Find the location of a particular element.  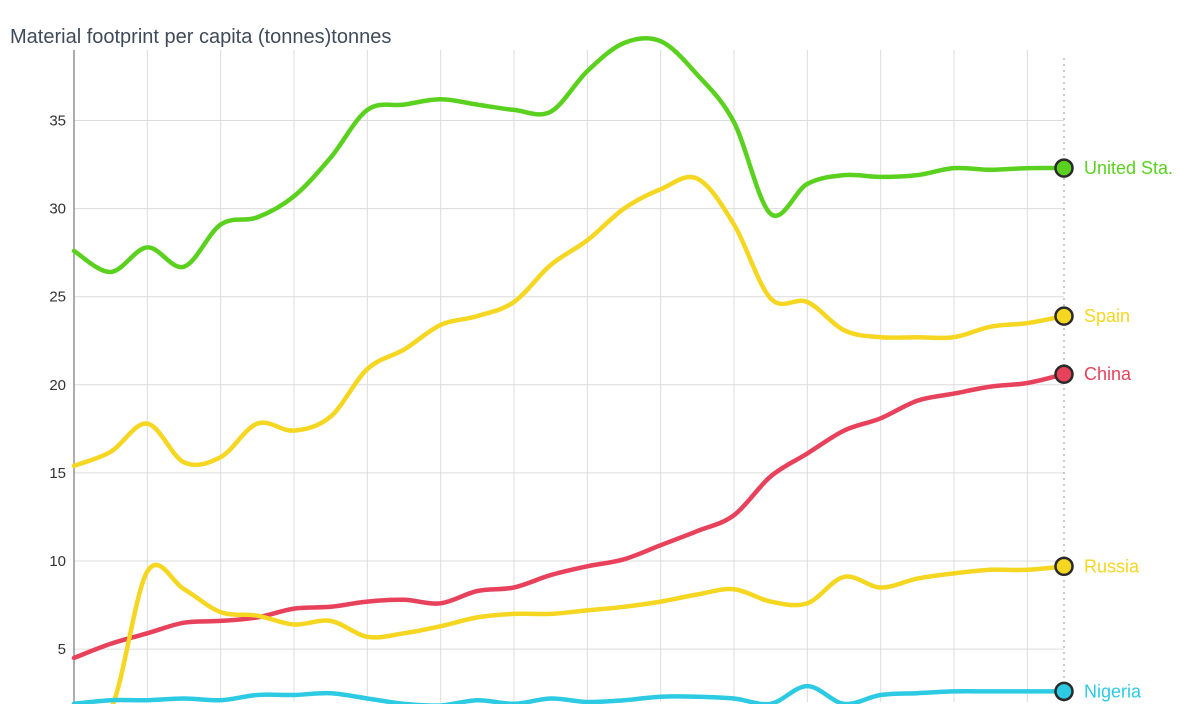

series-label-united-sta: United Sta. is located at coordinates (1128, 168).